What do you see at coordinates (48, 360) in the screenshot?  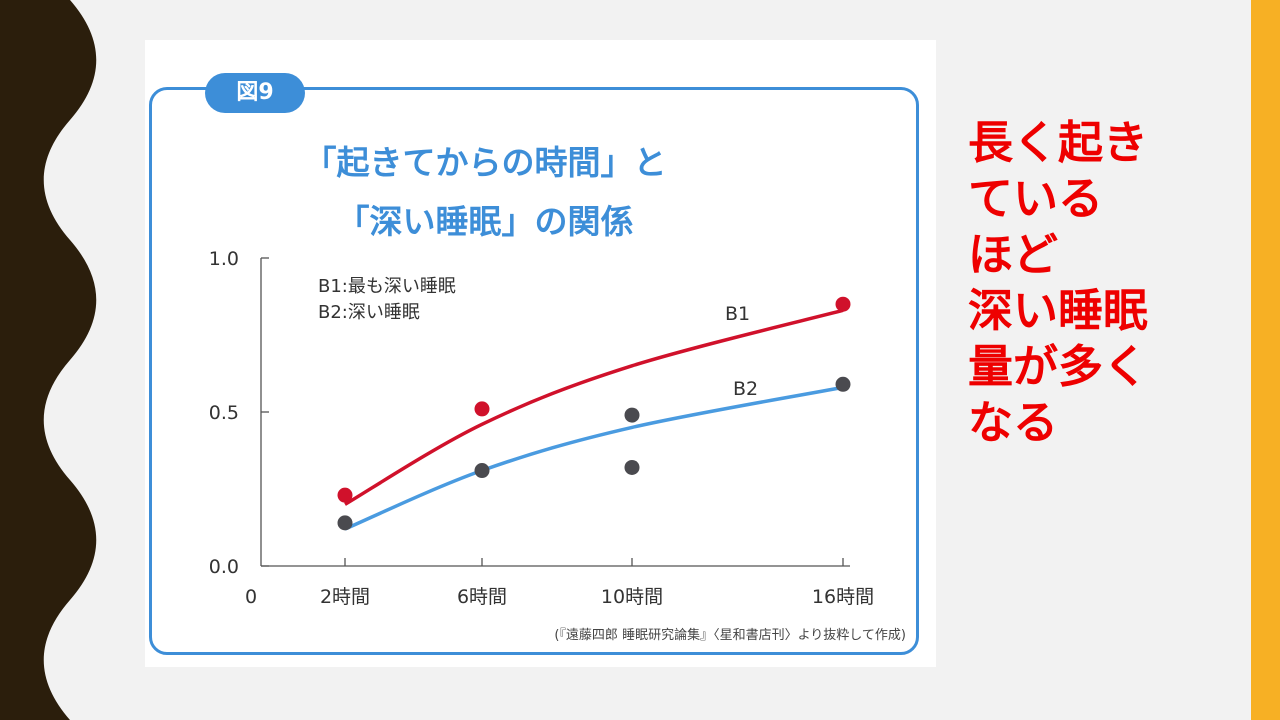 I see `wavy-border-decoration` at bounding box center [48, 360].